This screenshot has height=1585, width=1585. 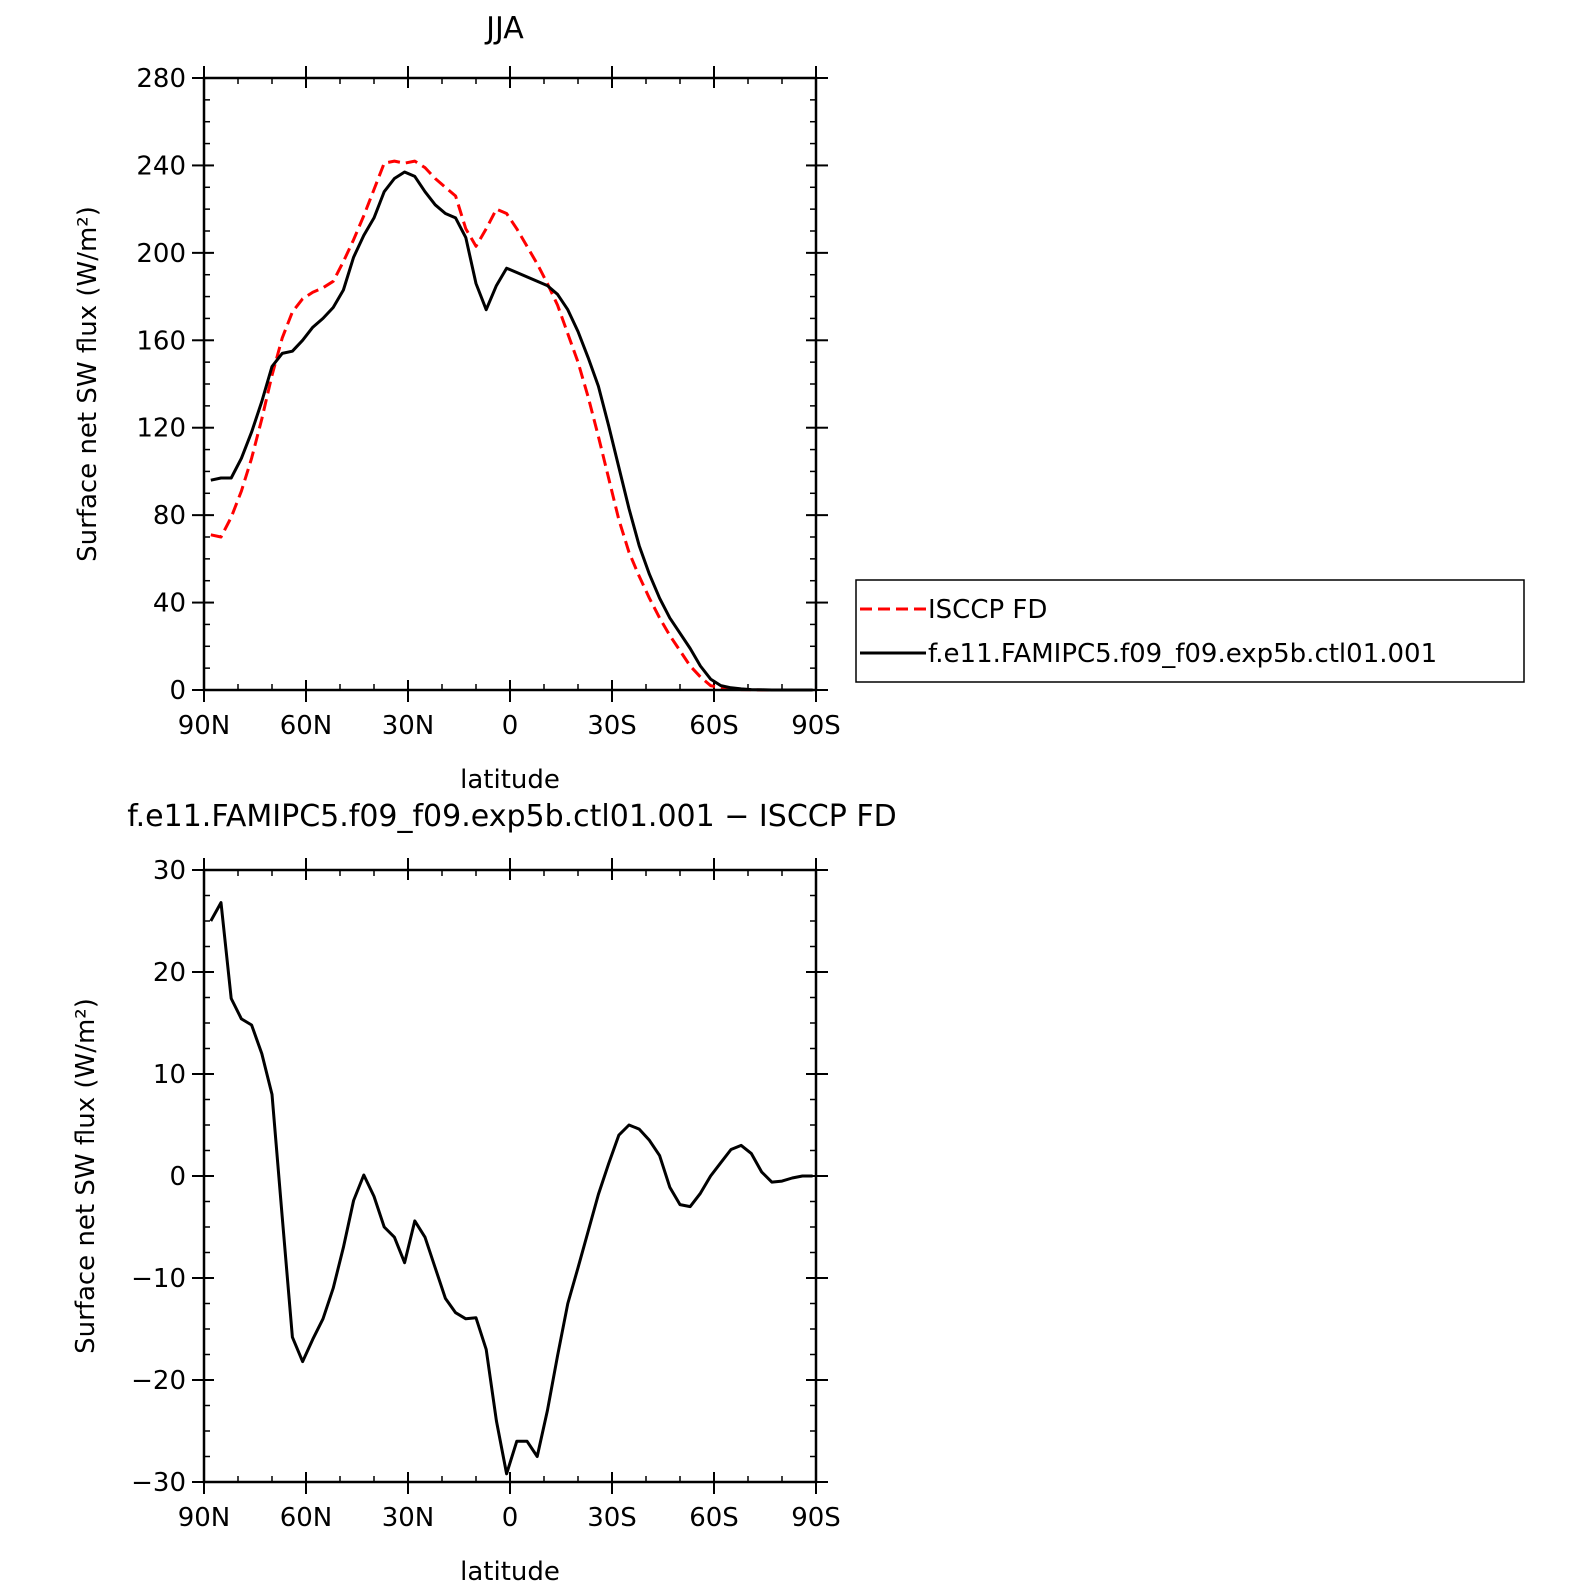 I want to click on bottom-x-axis-label: latitude, so click(x=510, y=1571).